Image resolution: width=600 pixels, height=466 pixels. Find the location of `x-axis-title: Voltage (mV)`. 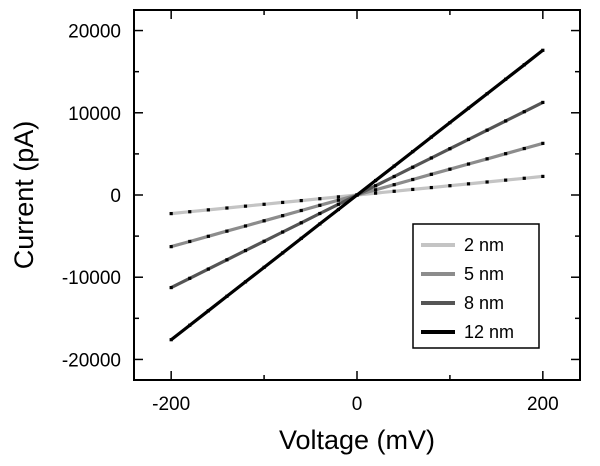

x-axis-title: Voltage (mV) is located at coordinates (357, 440).